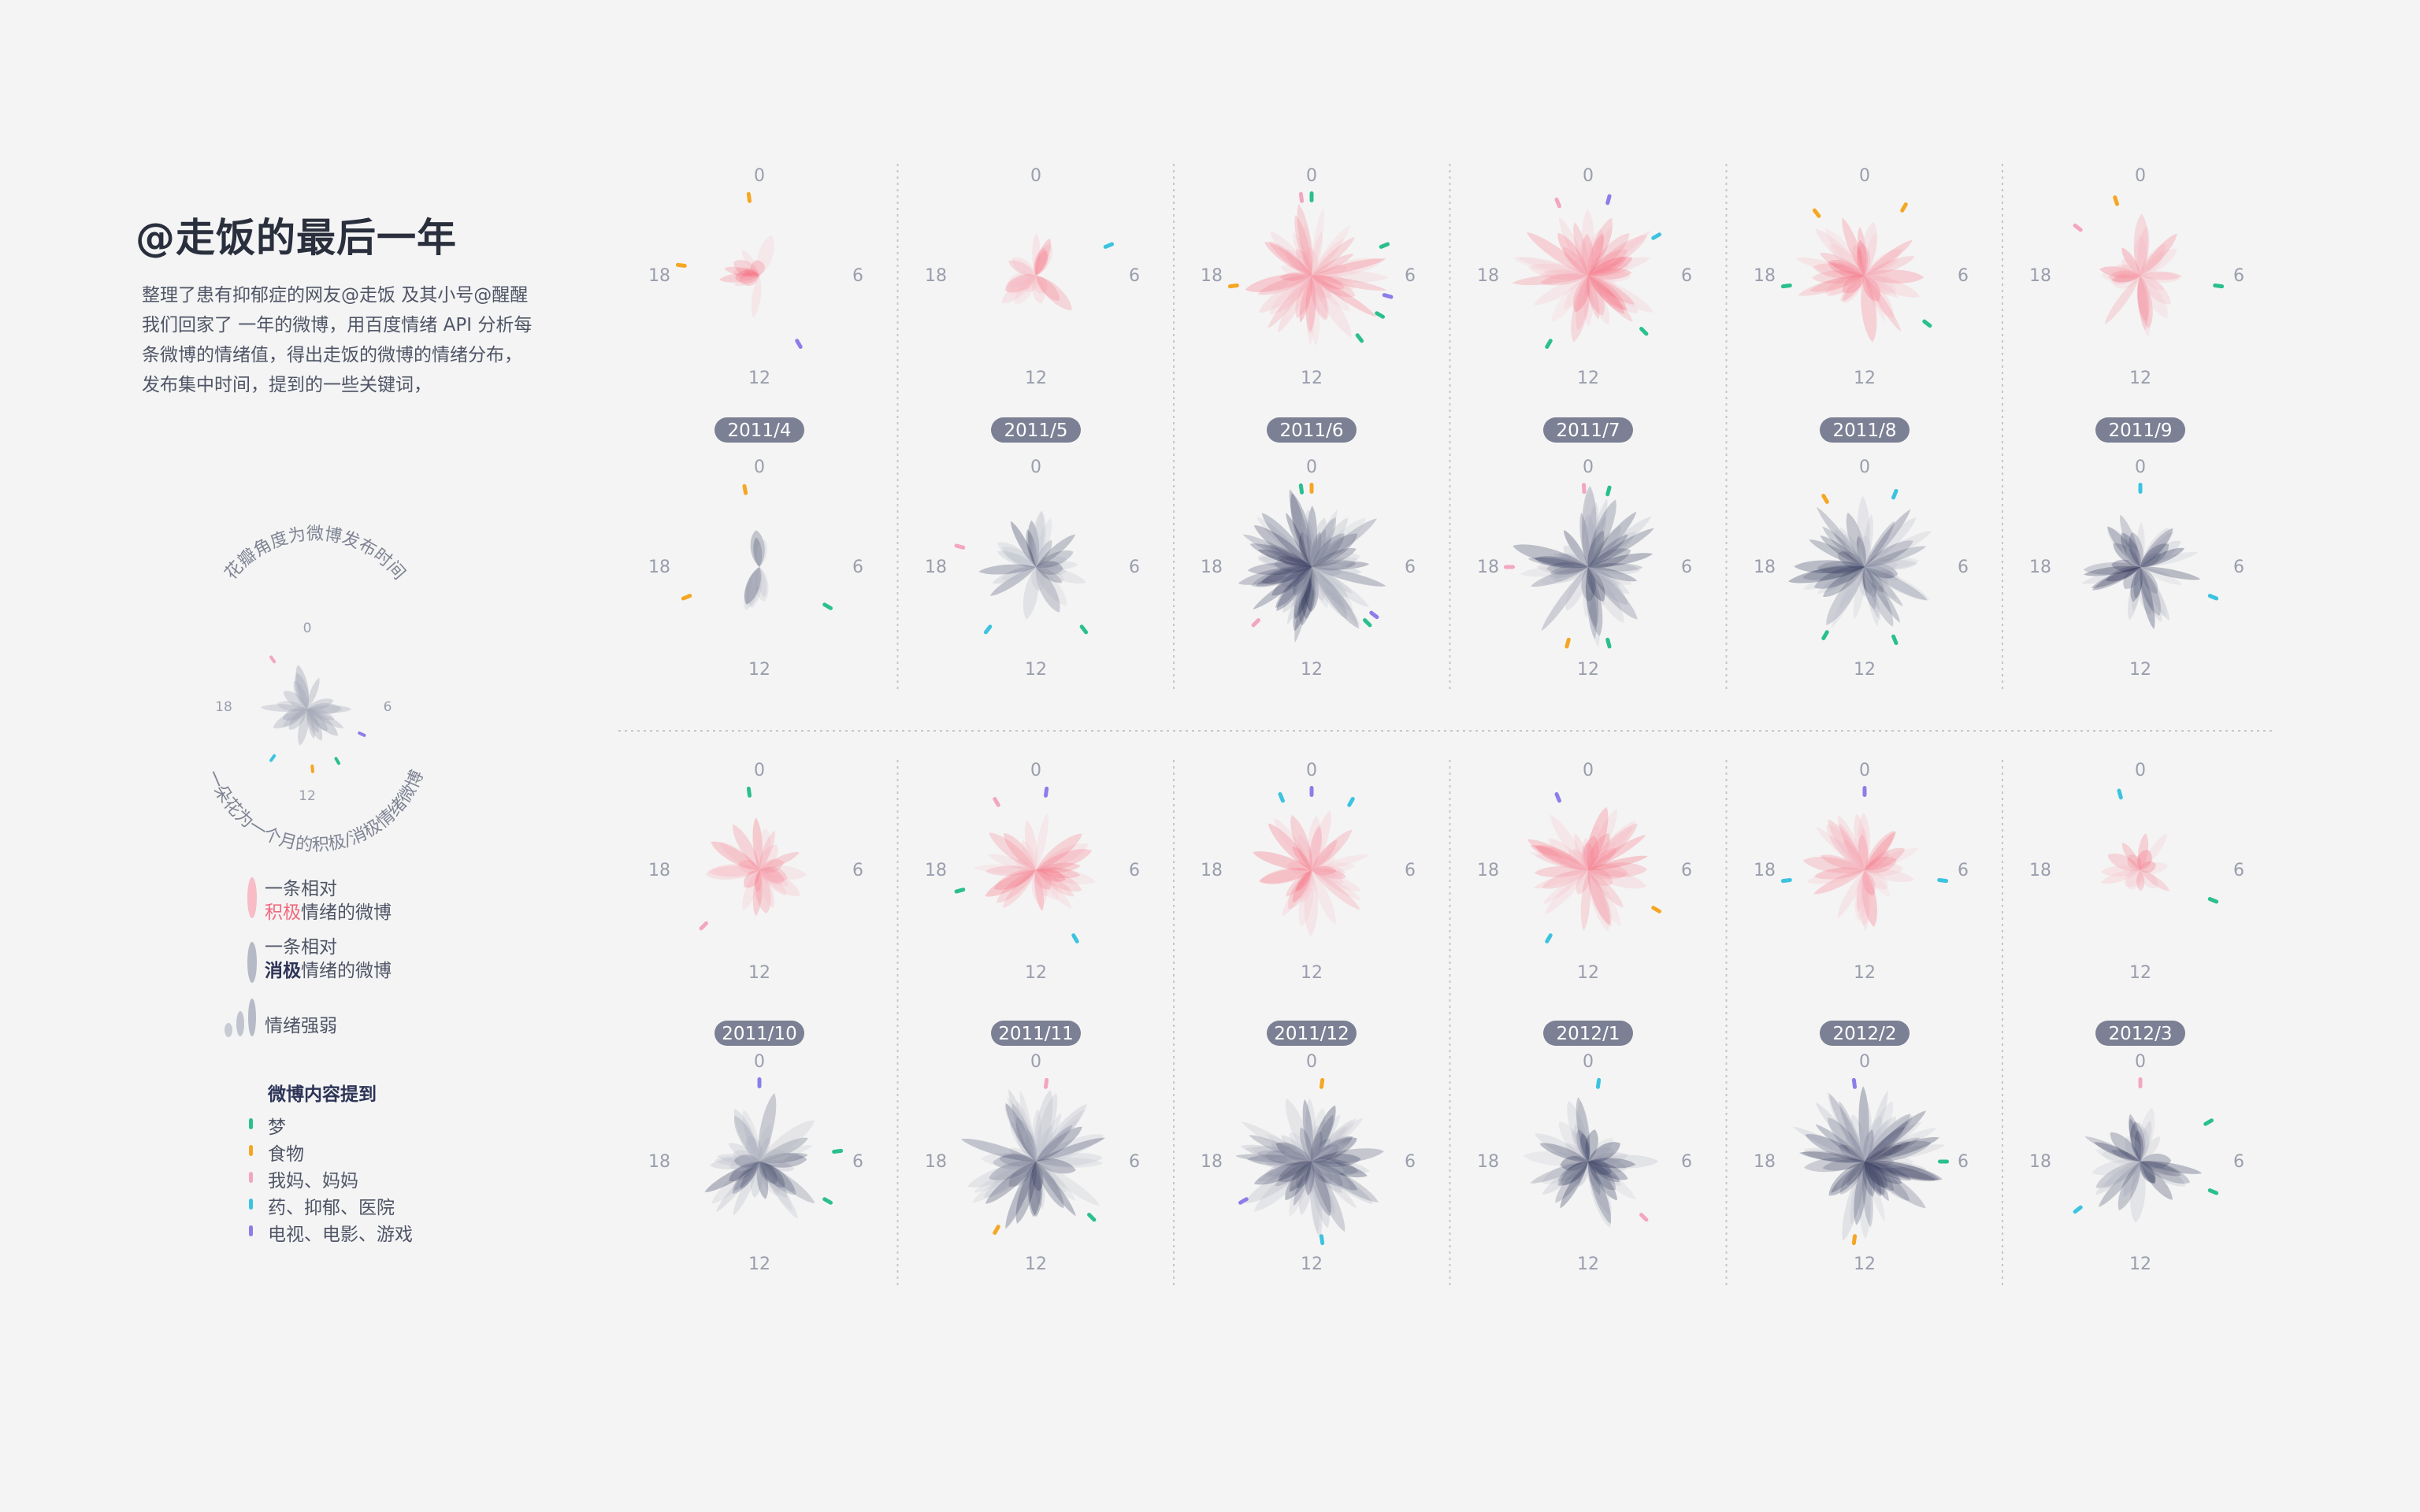 Image resolution: width=2420 pixels, height=1512 pixels. What do you see at coordinates (1588, 431) in the screenshot?
I see `month-label: 2011/7` at bounding box center [1588, 431].